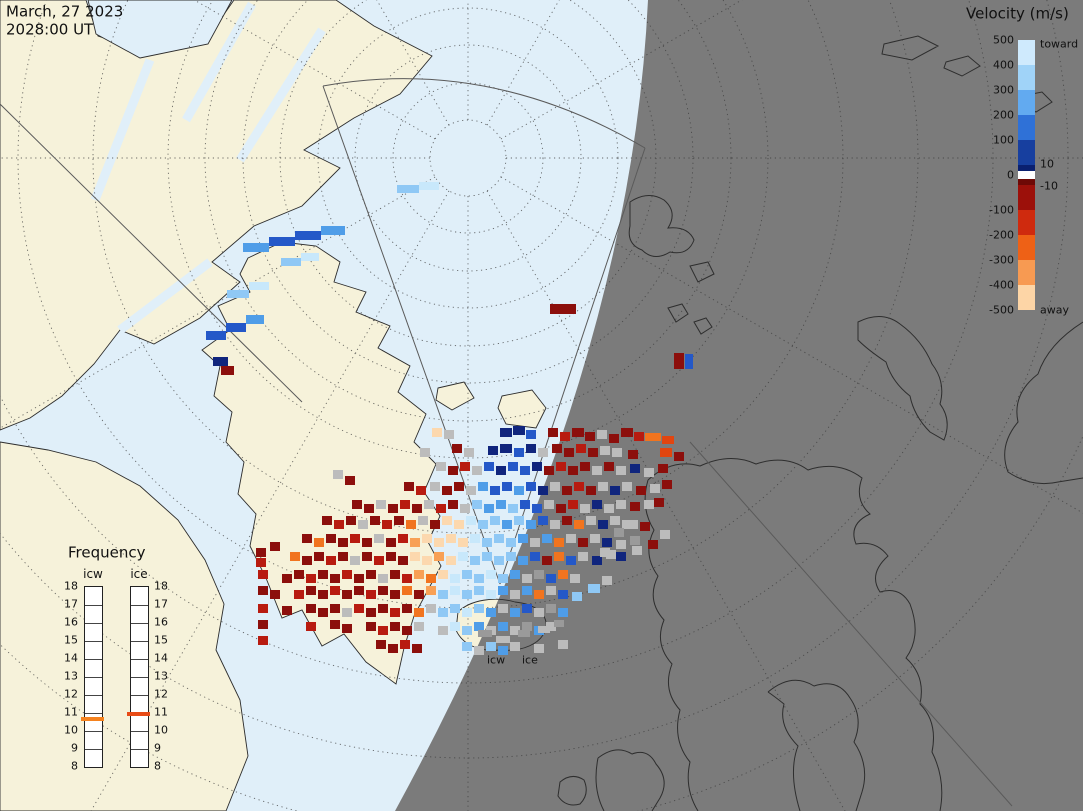 This screenshot has width=1083, height=811. I want to click on frequency-tick-left: 17, so click(71, 604).